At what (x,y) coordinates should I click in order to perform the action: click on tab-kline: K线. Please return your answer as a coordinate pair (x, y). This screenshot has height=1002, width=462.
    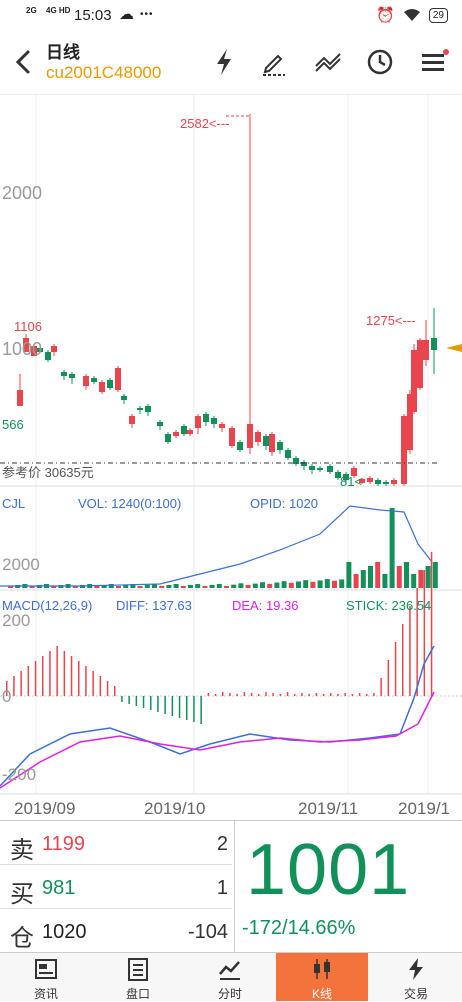
    Looking at the image, I should click on (322, 977).